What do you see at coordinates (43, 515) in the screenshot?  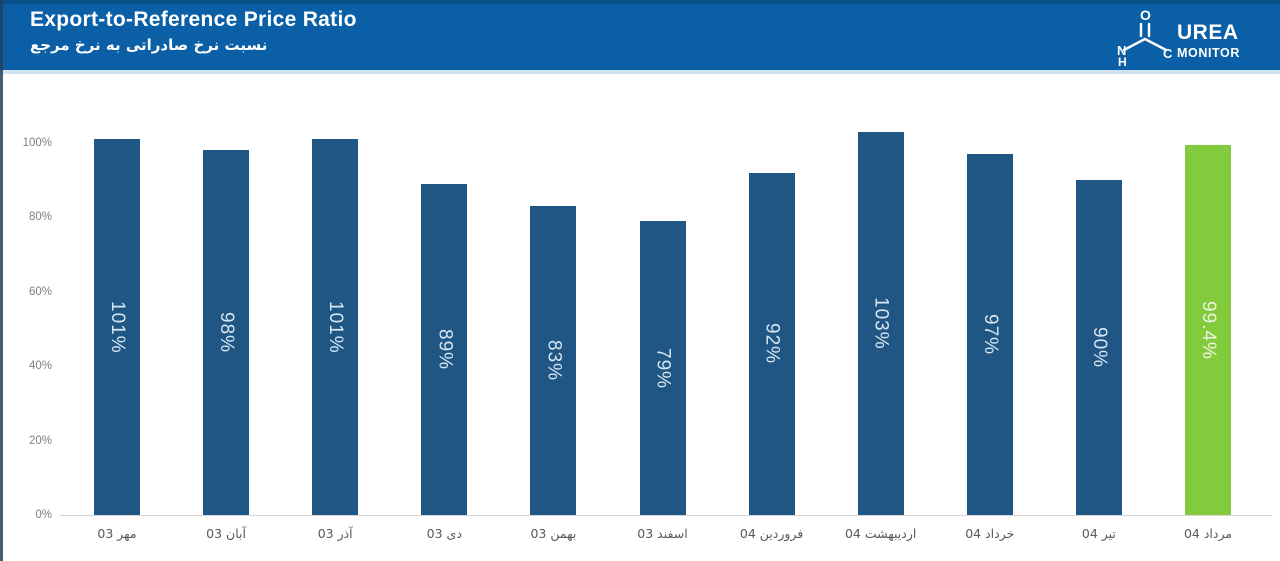 I see `y-axis-tick-label: 0%` at bounding box center [43, 515].